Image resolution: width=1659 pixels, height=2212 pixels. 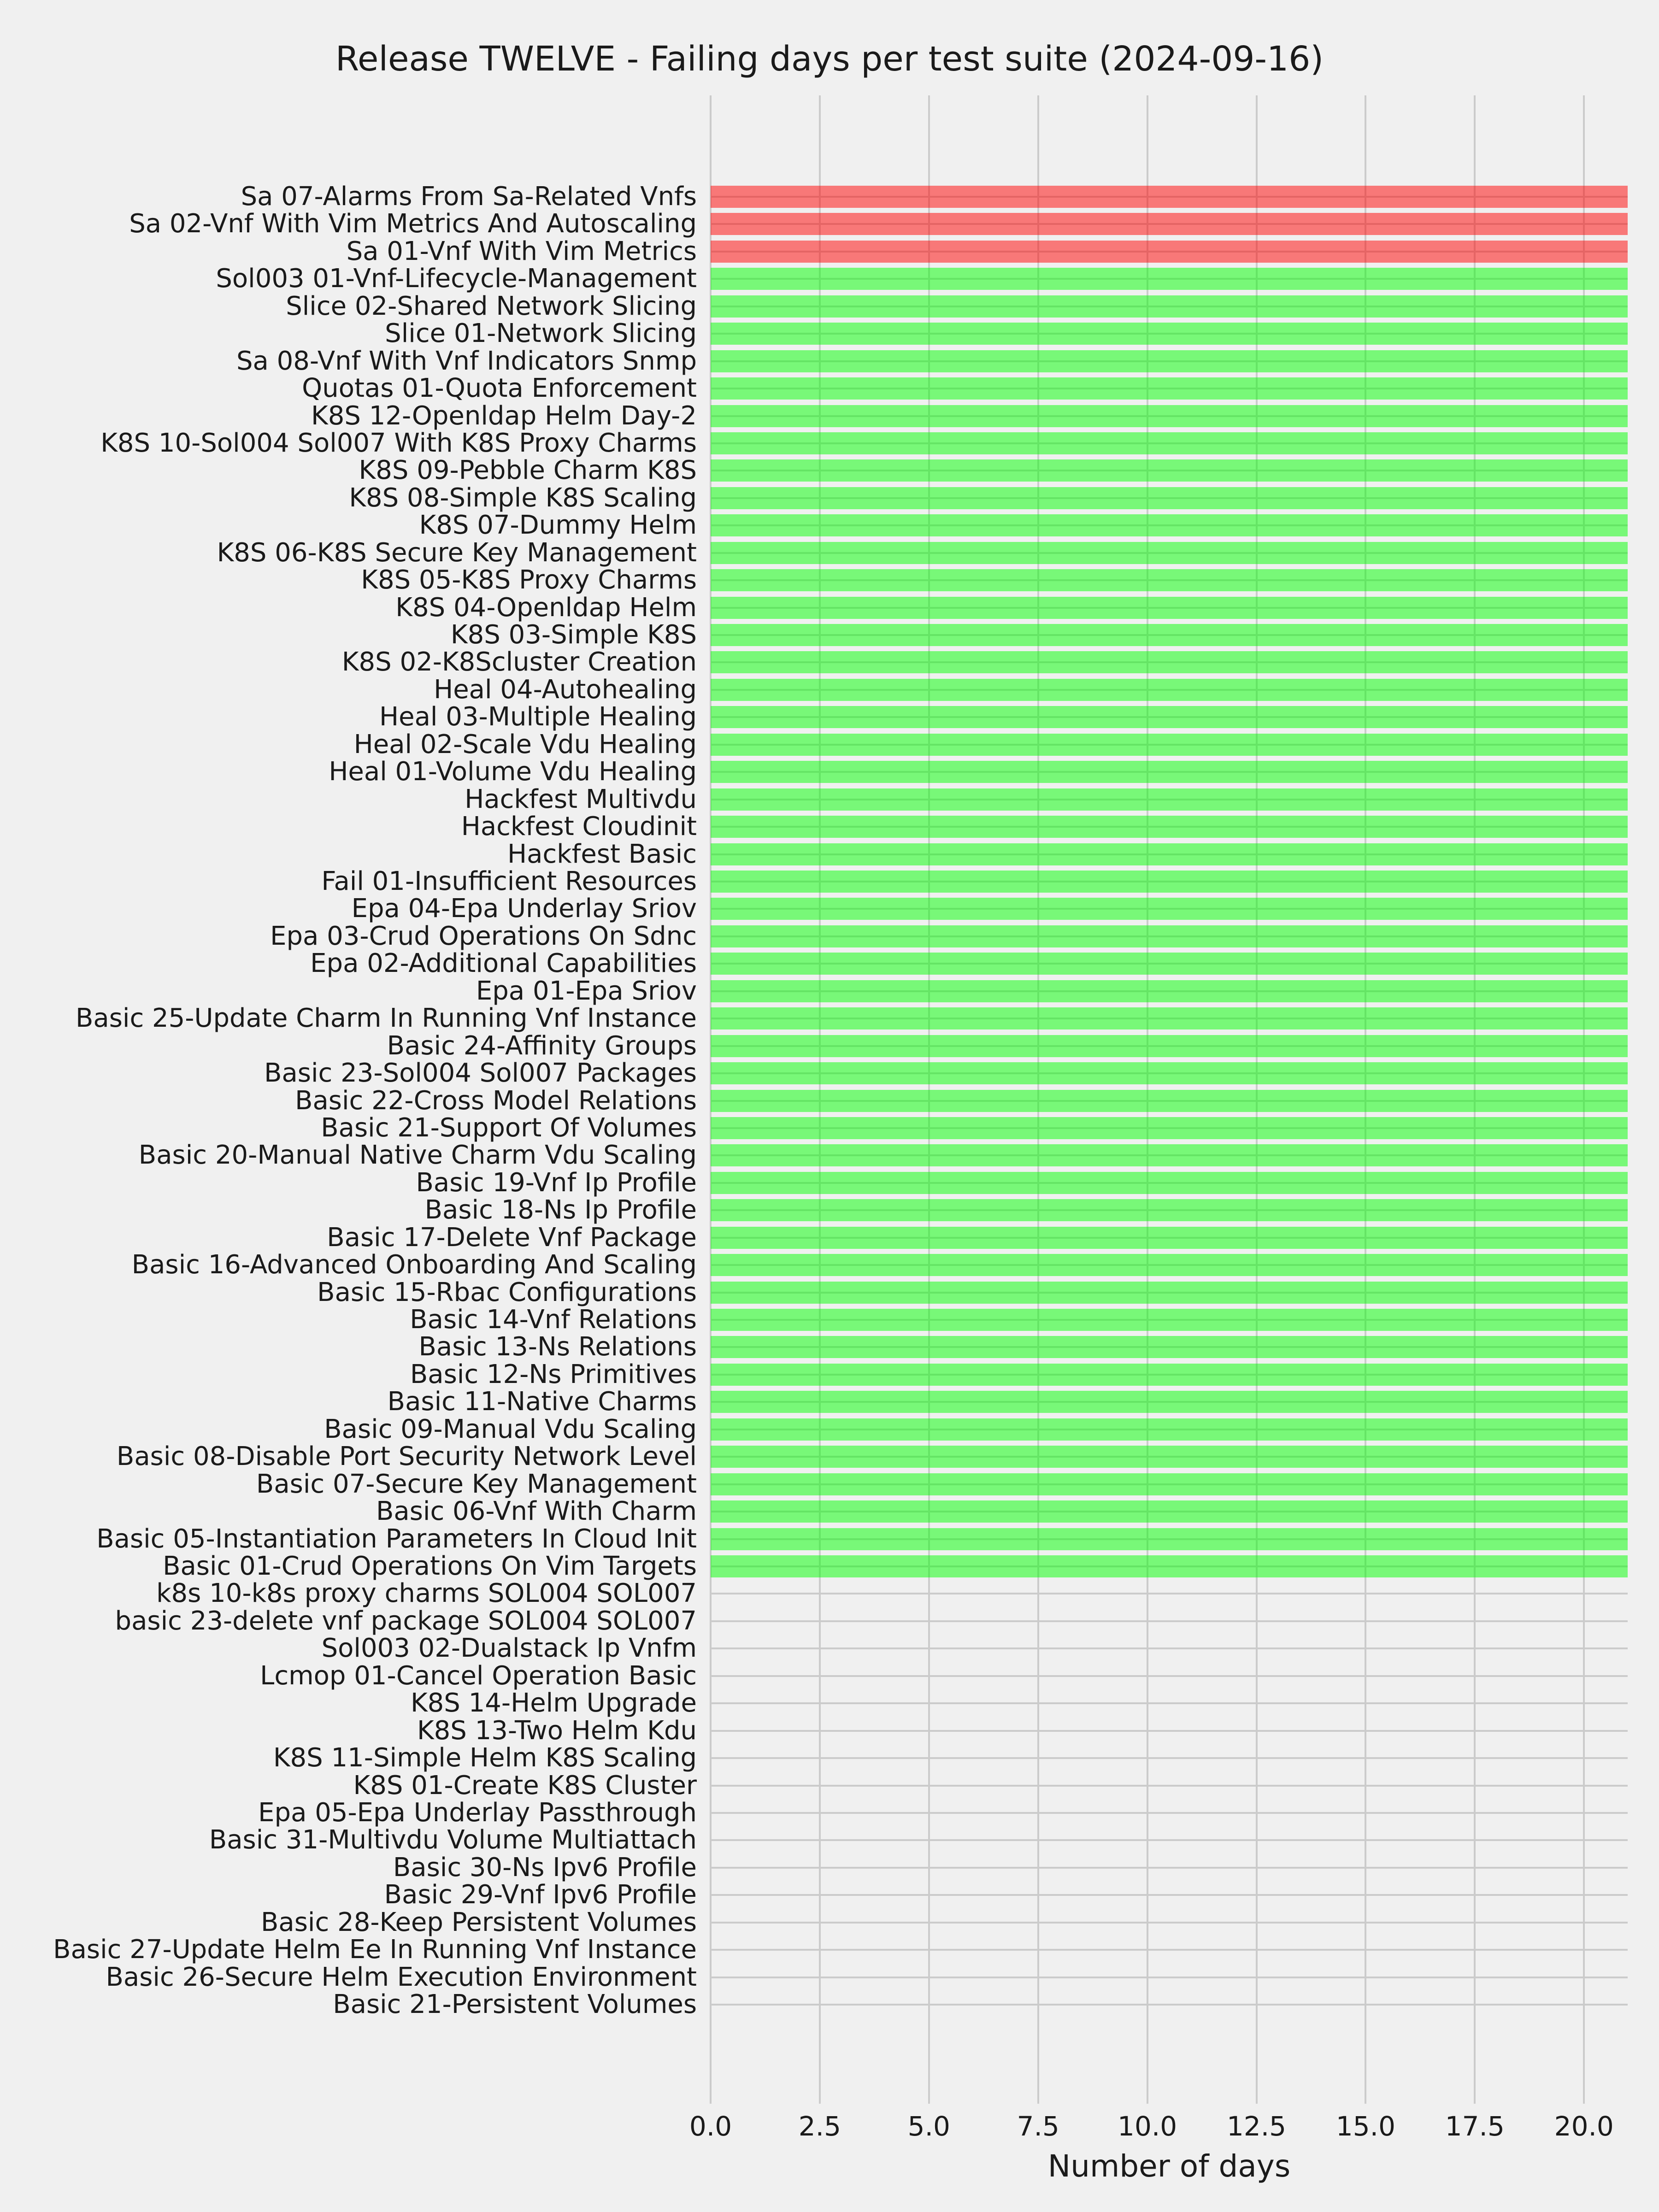 I want to click on y-tick-label: Sol003 02-Dualstack Ip Vnfm, so click(x=509, y=1648).